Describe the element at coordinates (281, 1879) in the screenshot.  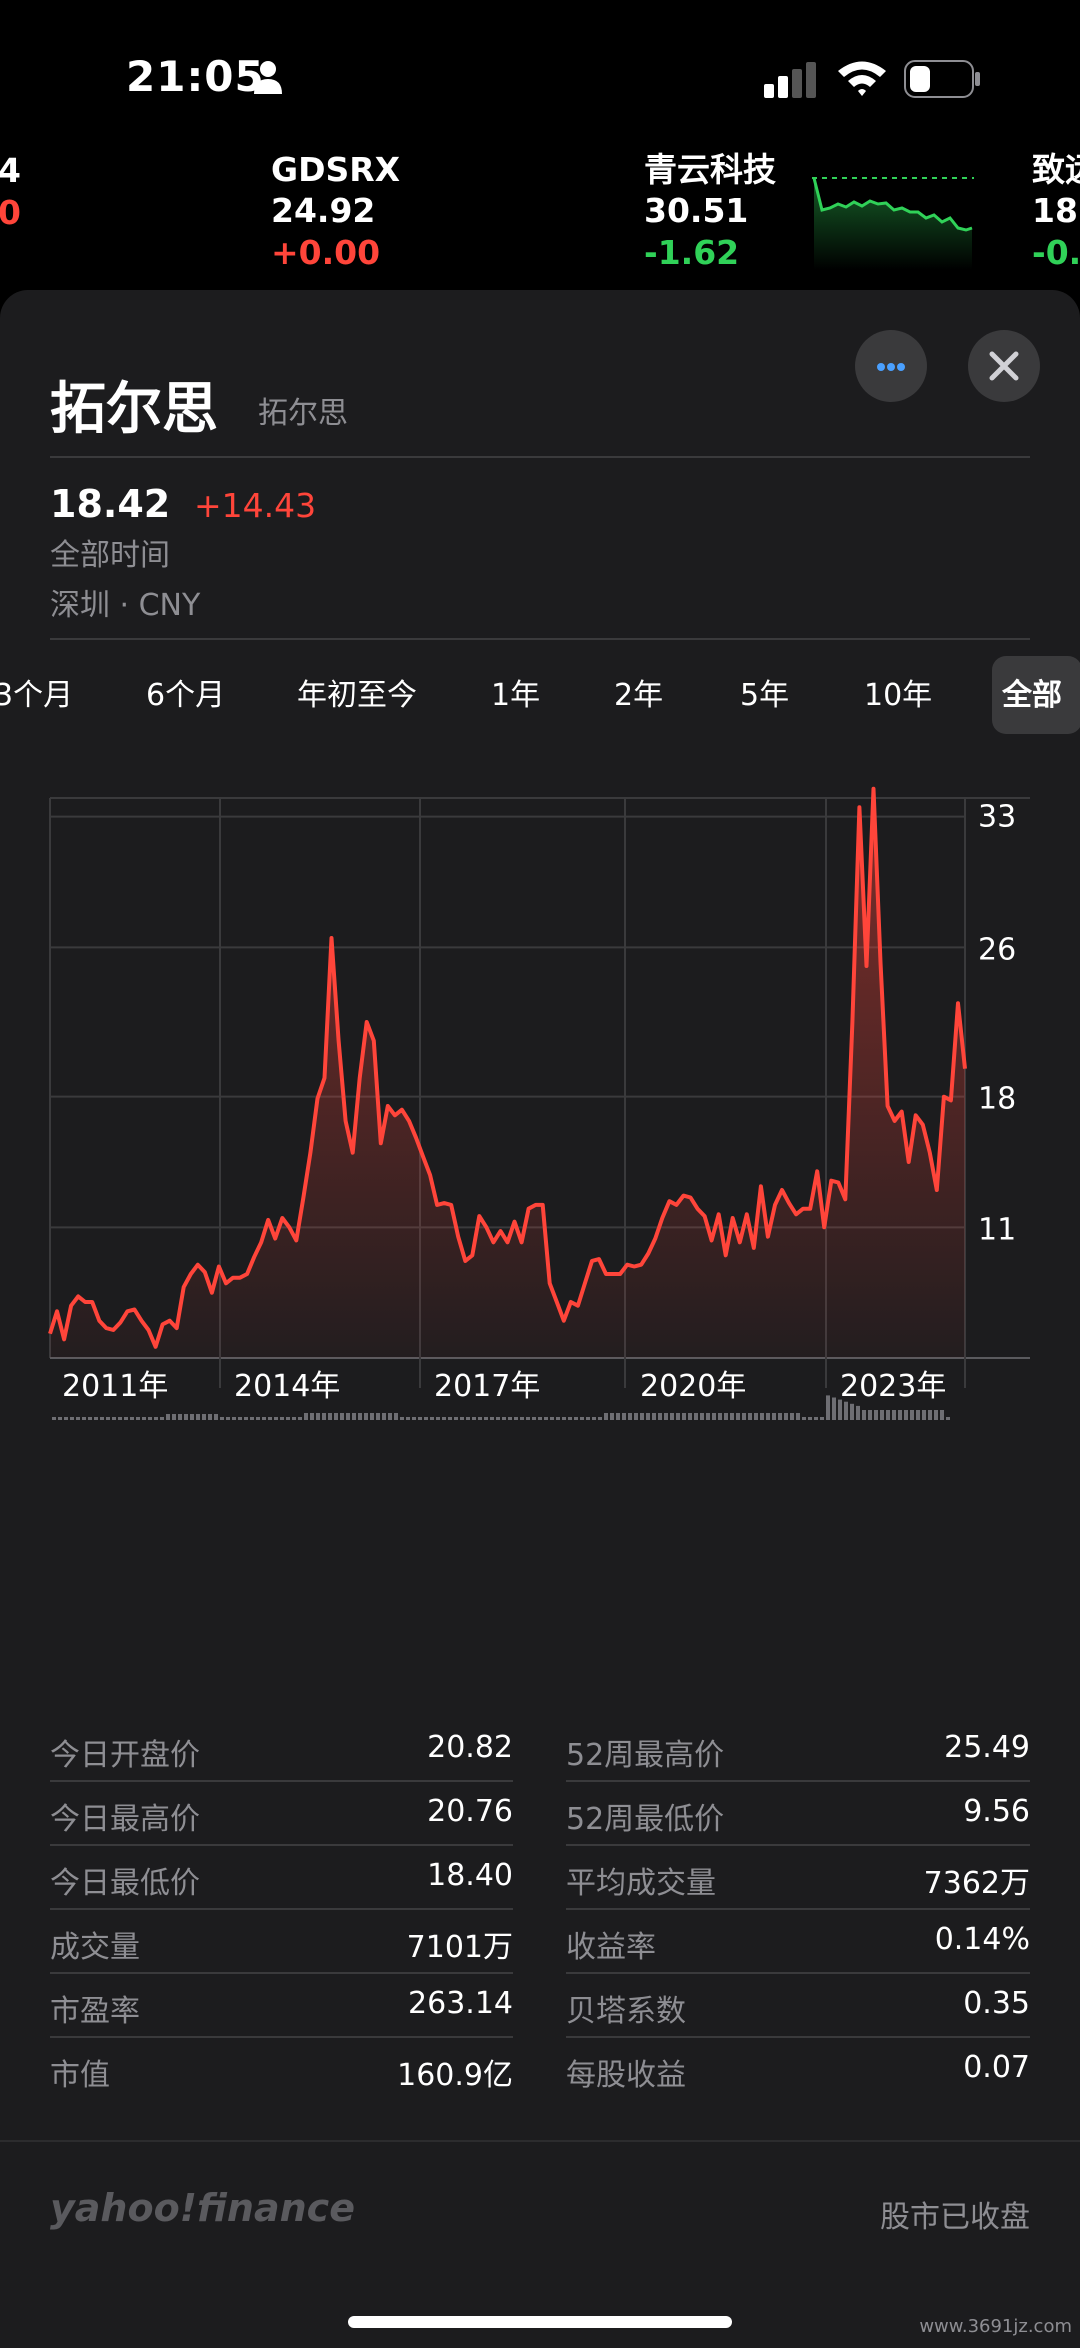
I see `stat-row: 今日最低价 18.40` at that location.